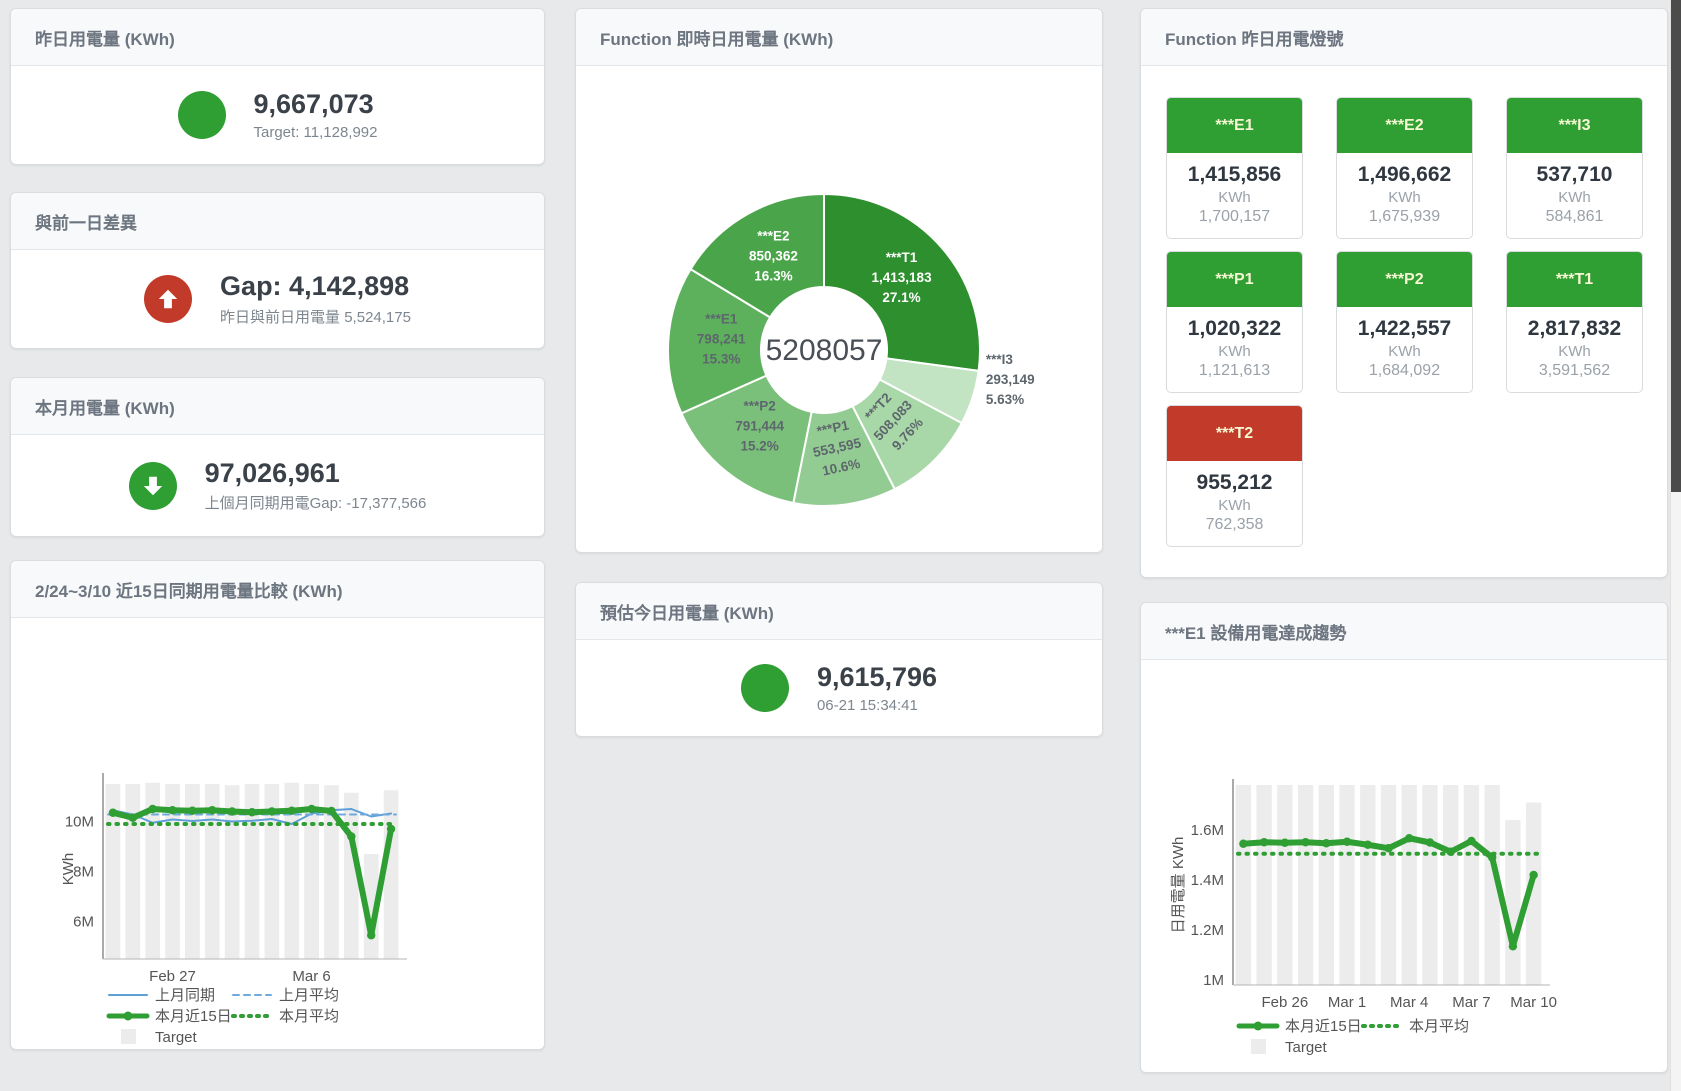 Image resolution: width=1681 pixels, height=1091 pixels. Describe the element at coordinates (1574, 322) in the screenshot. I see `status-tile-T1: ***T1 2,817,832 KWh 3,591,562` at that location.